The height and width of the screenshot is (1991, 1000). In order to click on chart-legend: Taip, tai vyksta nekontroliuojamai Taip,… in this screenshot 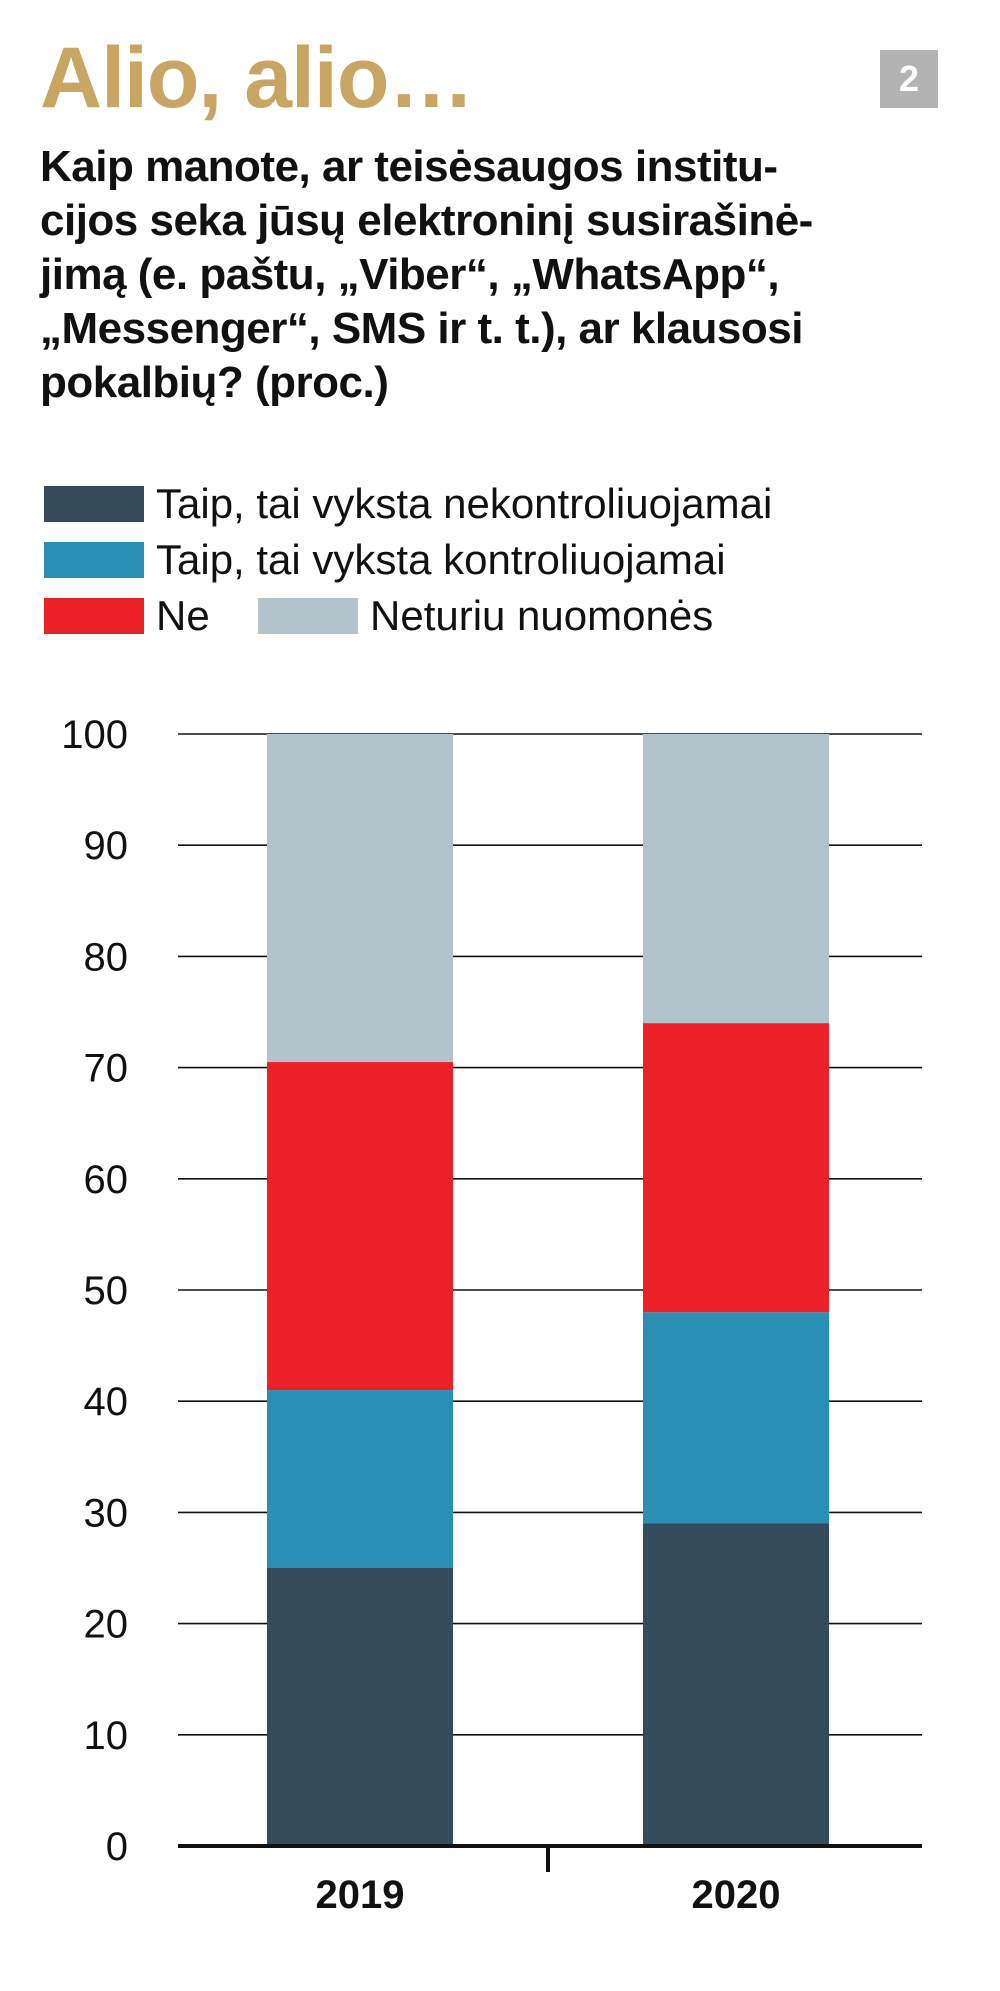, I will do `click(494, 563)`.